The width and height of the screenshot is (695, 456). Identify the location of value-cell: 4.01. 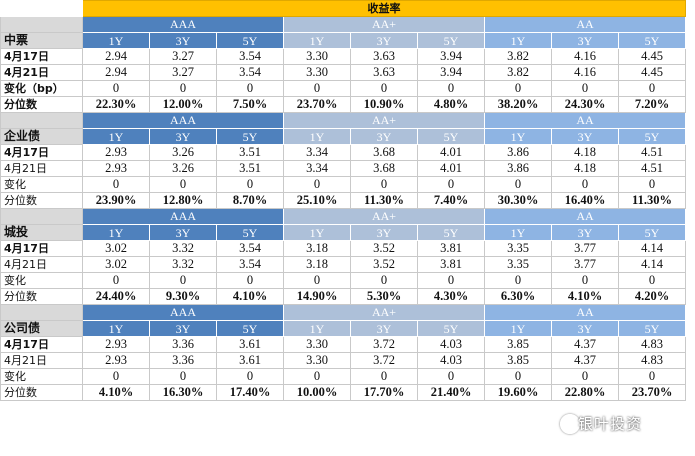
(451, 168).